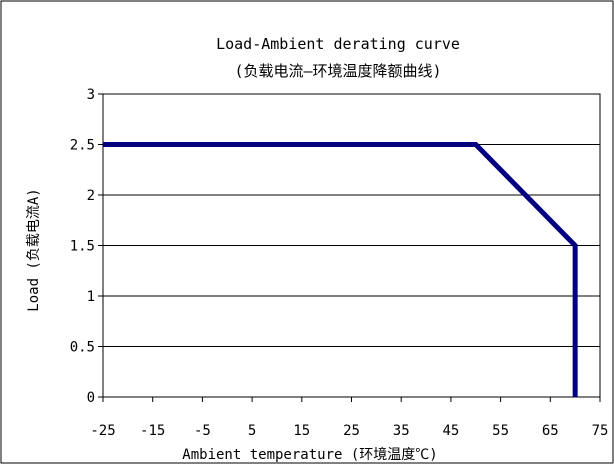  I want to click on x-tick-label-7: 45, so click(450, 431).